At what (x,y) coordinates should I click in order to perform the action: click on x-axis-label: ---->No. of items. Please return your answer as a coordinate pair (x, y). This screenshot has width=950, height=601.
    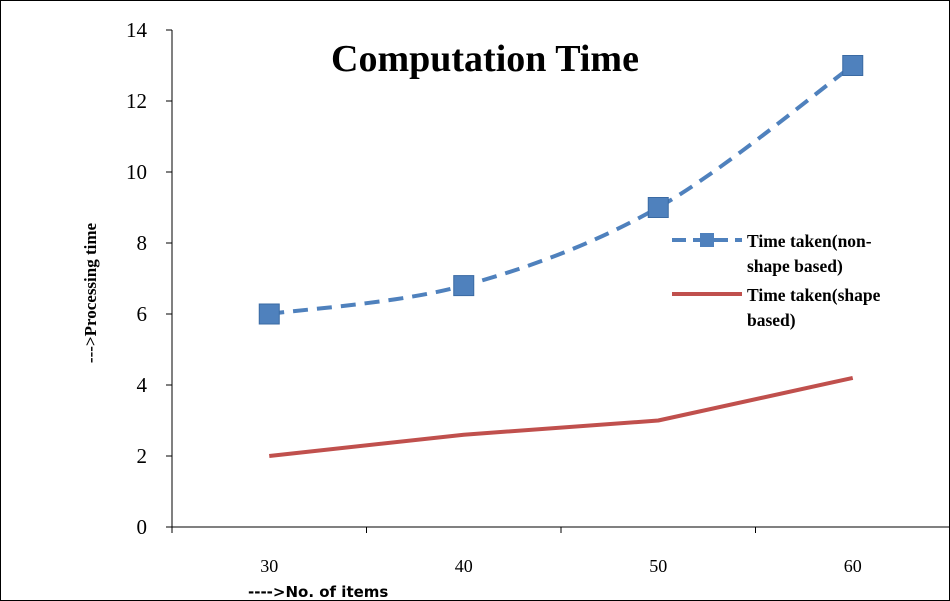
    Looking at the image, I should click on (318, 592).